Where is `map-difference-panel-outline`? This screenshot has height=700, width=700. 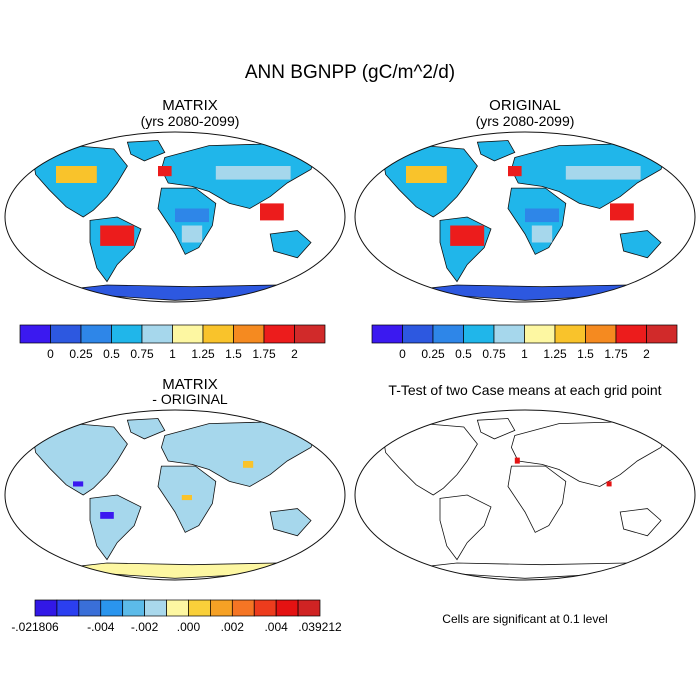
map-difference-panel-outline is located at coordinates (175, 495).